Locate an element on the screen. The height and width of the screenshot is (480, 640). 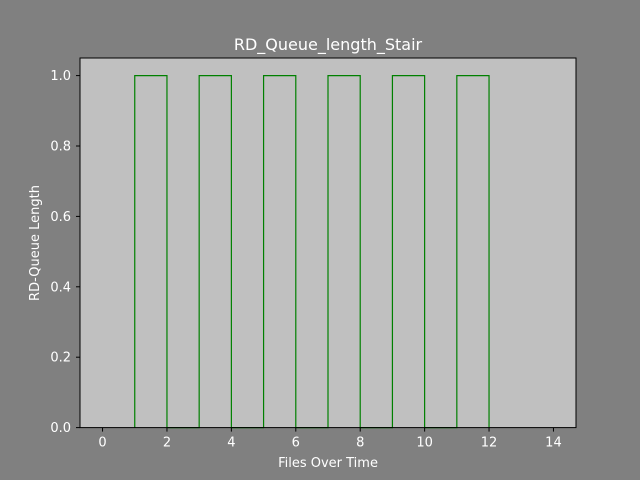
y-axis: 0.0 0.2 0.4 0.6 0.8 1.0 is located at coordinates (65, 252).